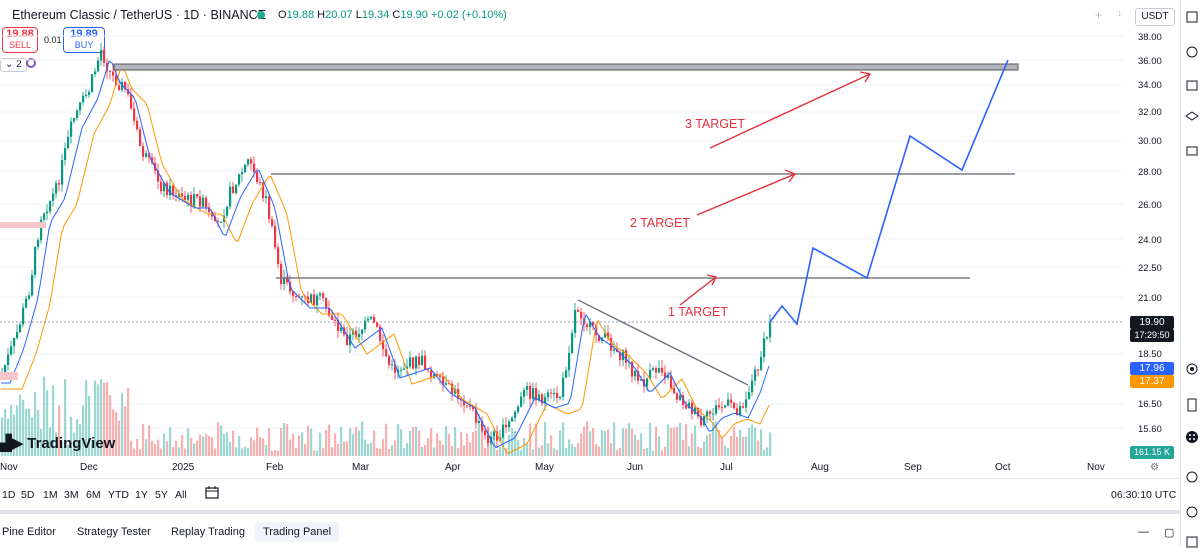 The image size is (1200, 554). What do you see at coordinates (1144, 495) in the screenshot?
I see `utc-clock: 06:30:10 UTC` at bounding box center [1144, 495].